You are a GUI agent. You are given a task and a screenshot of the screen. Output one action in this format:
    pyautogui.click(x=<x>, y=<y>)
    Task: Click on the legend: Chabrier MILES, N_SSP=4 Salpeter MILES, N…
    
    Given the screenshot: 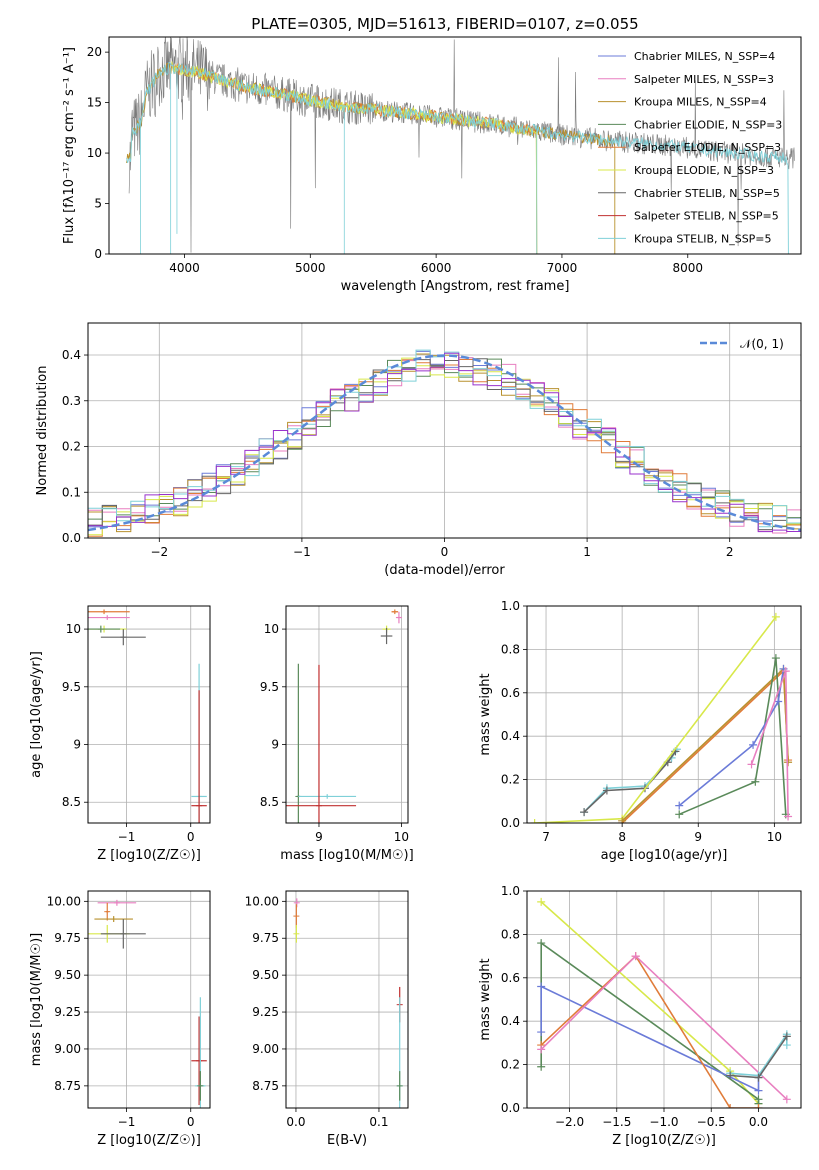 What is the action you would take?
    pyautogui.click(x=690, y=147)
    